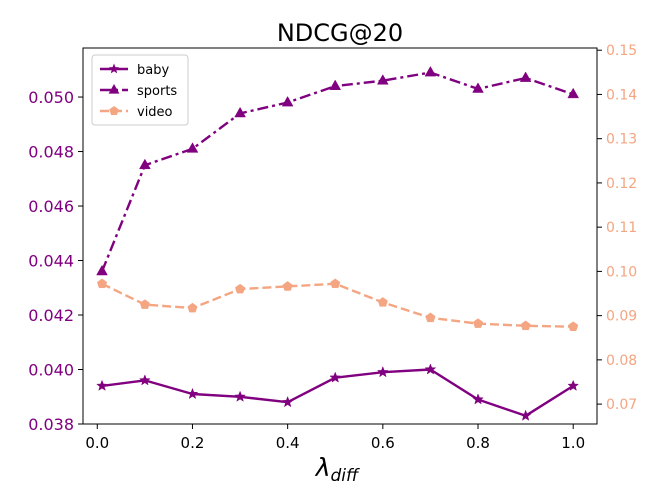 The height and width of the screenshot is (498, 664). I want to click on legend-marker-sports, so click(114, 89).